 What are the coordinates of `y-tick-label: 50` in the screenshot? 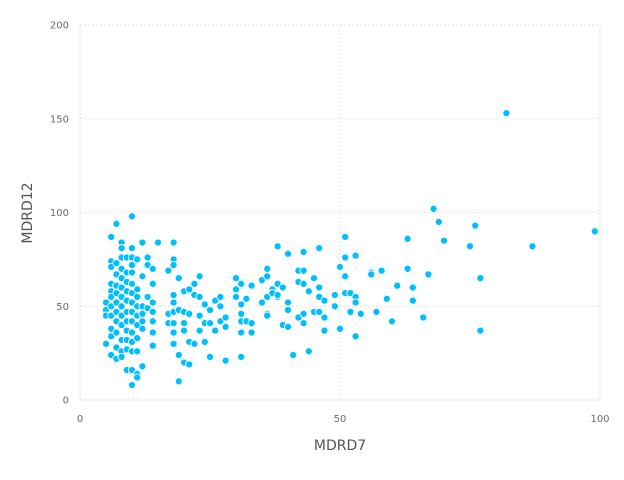 It's located at (62, 307).